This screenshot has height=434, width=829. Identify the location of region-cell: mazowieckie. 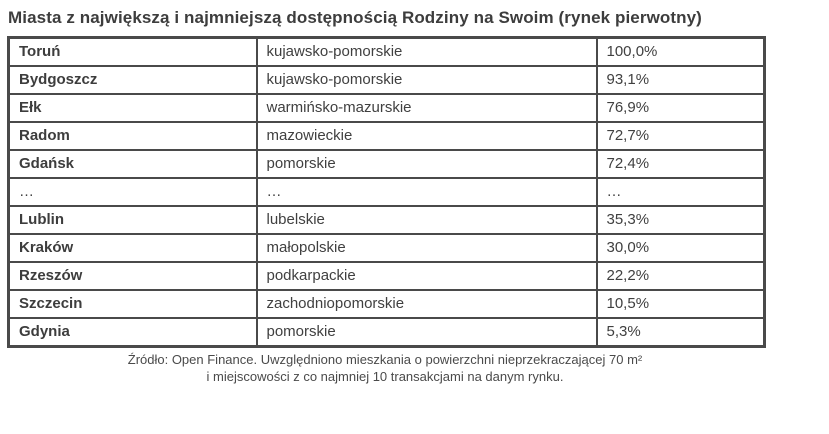
(426, 136).